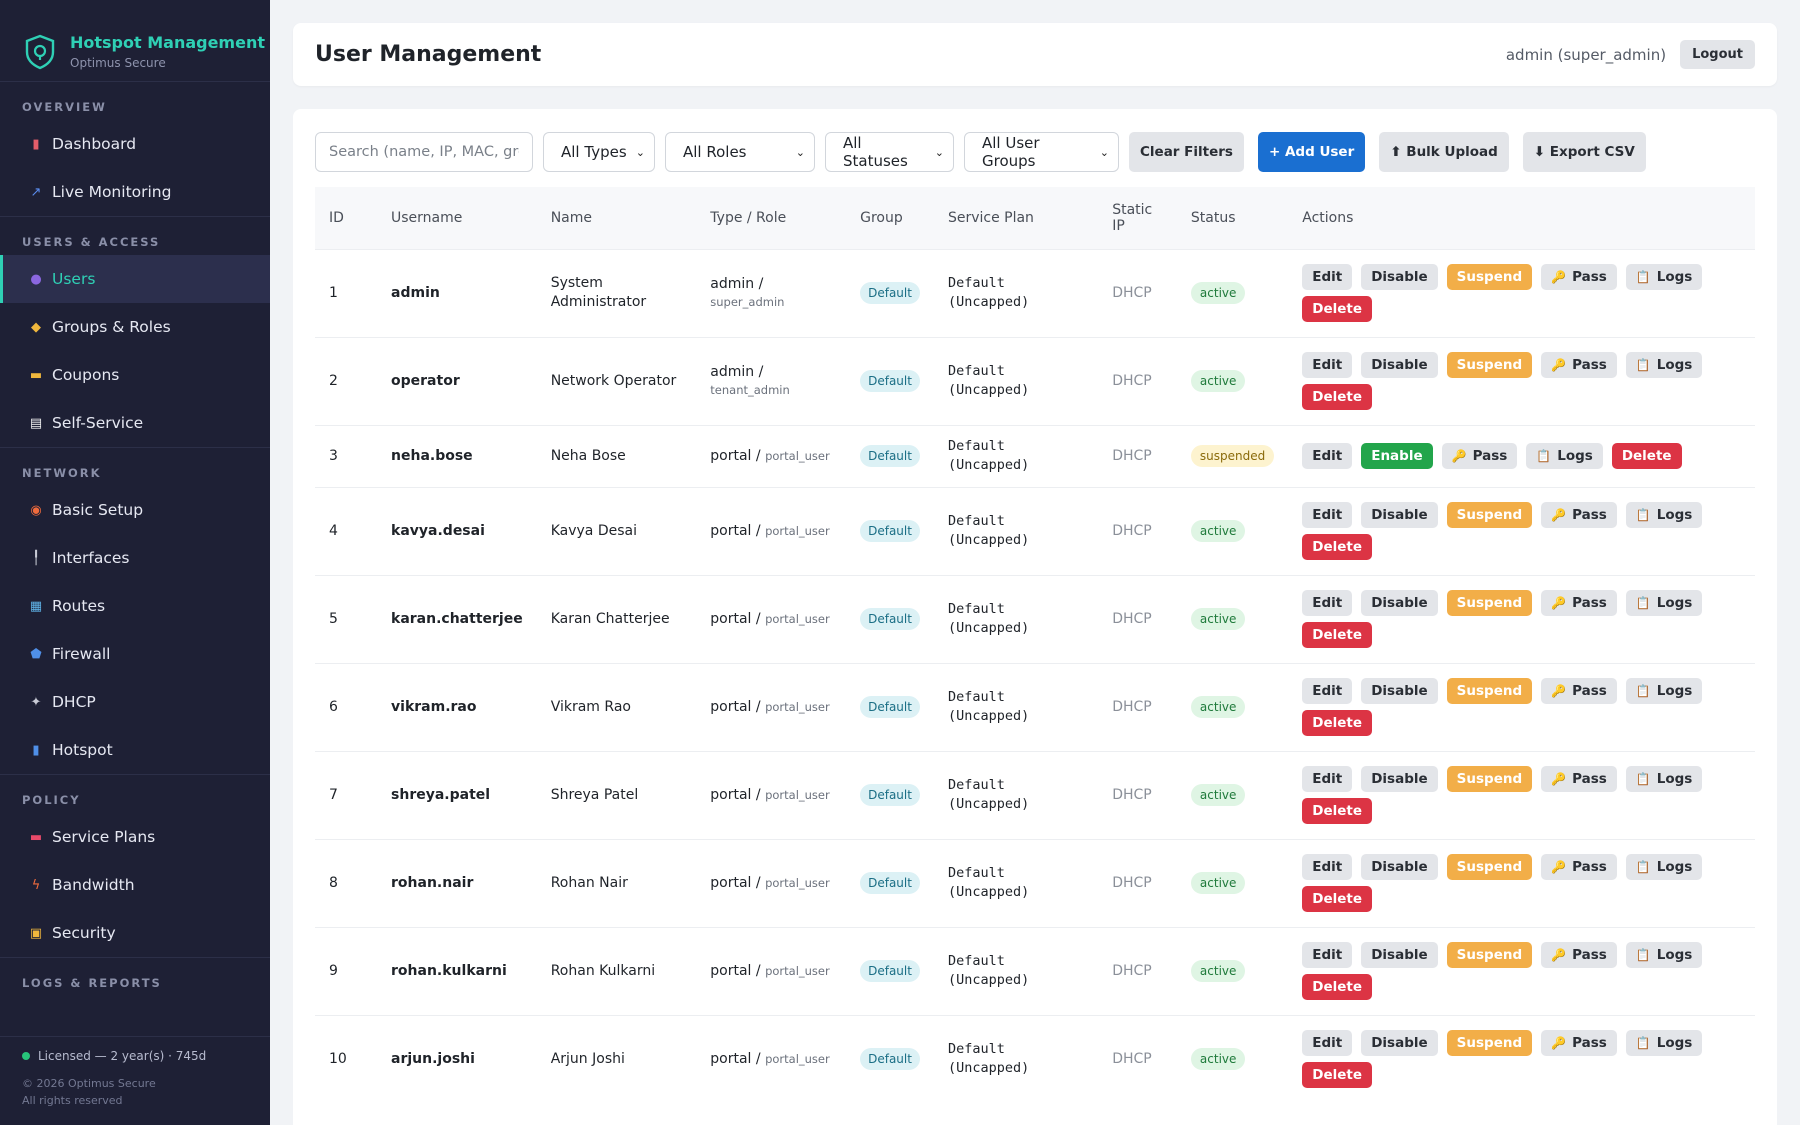 This screenshot has height=1125, width=1800. I want to click on sidebar-item-dashboard: ▮ Dashboard, so click(135, 144).